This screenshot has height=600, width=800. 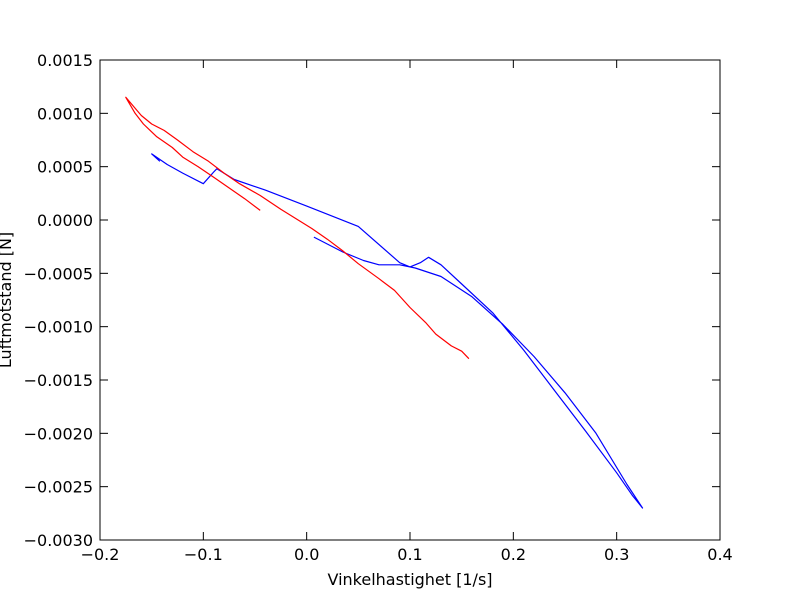 I want to click on y-axis-label: Luftmotstand [N], so click(x=7, y=300).